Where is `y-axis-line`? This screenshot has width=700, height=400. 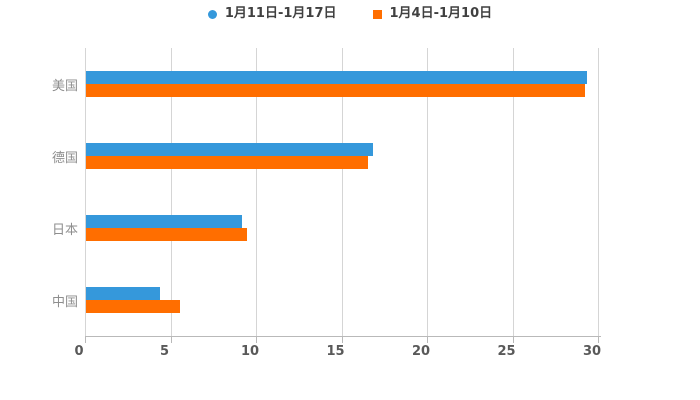
y-axis-line is located at coordinates (85, 192).